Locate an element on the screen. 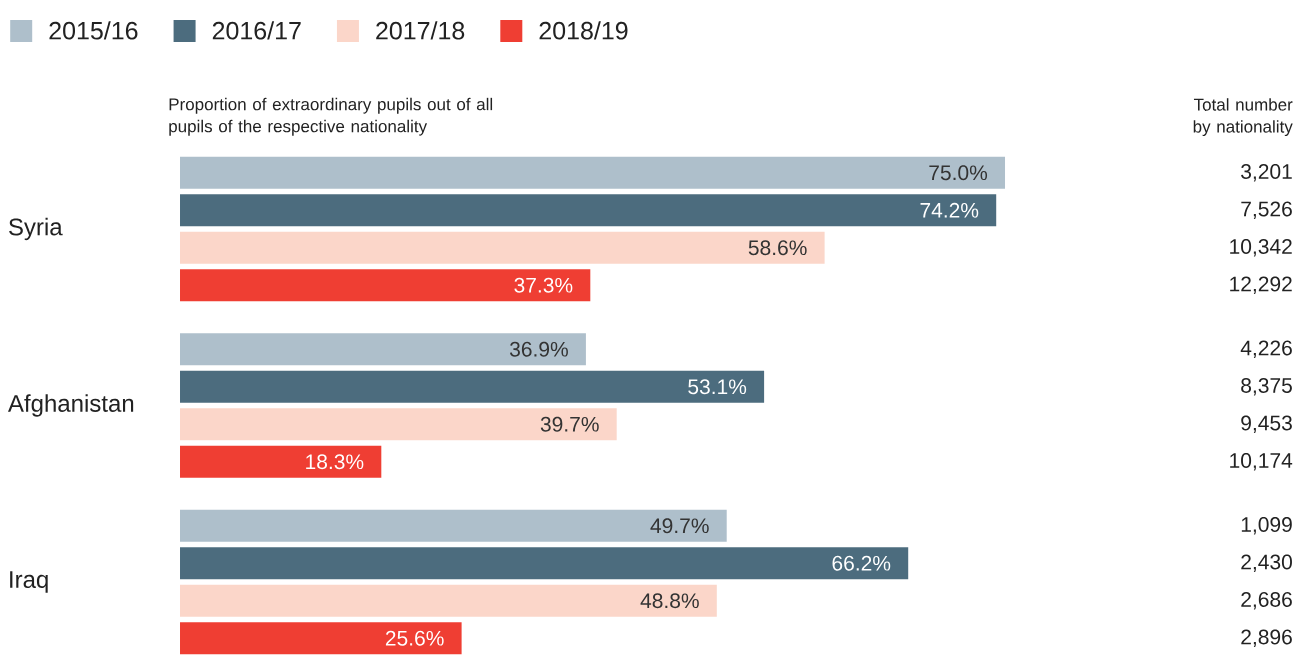 Image resolution: width=1297 pixels, height=660 pixels. y-tick-label: Syria is located at coordinates (36, 229).